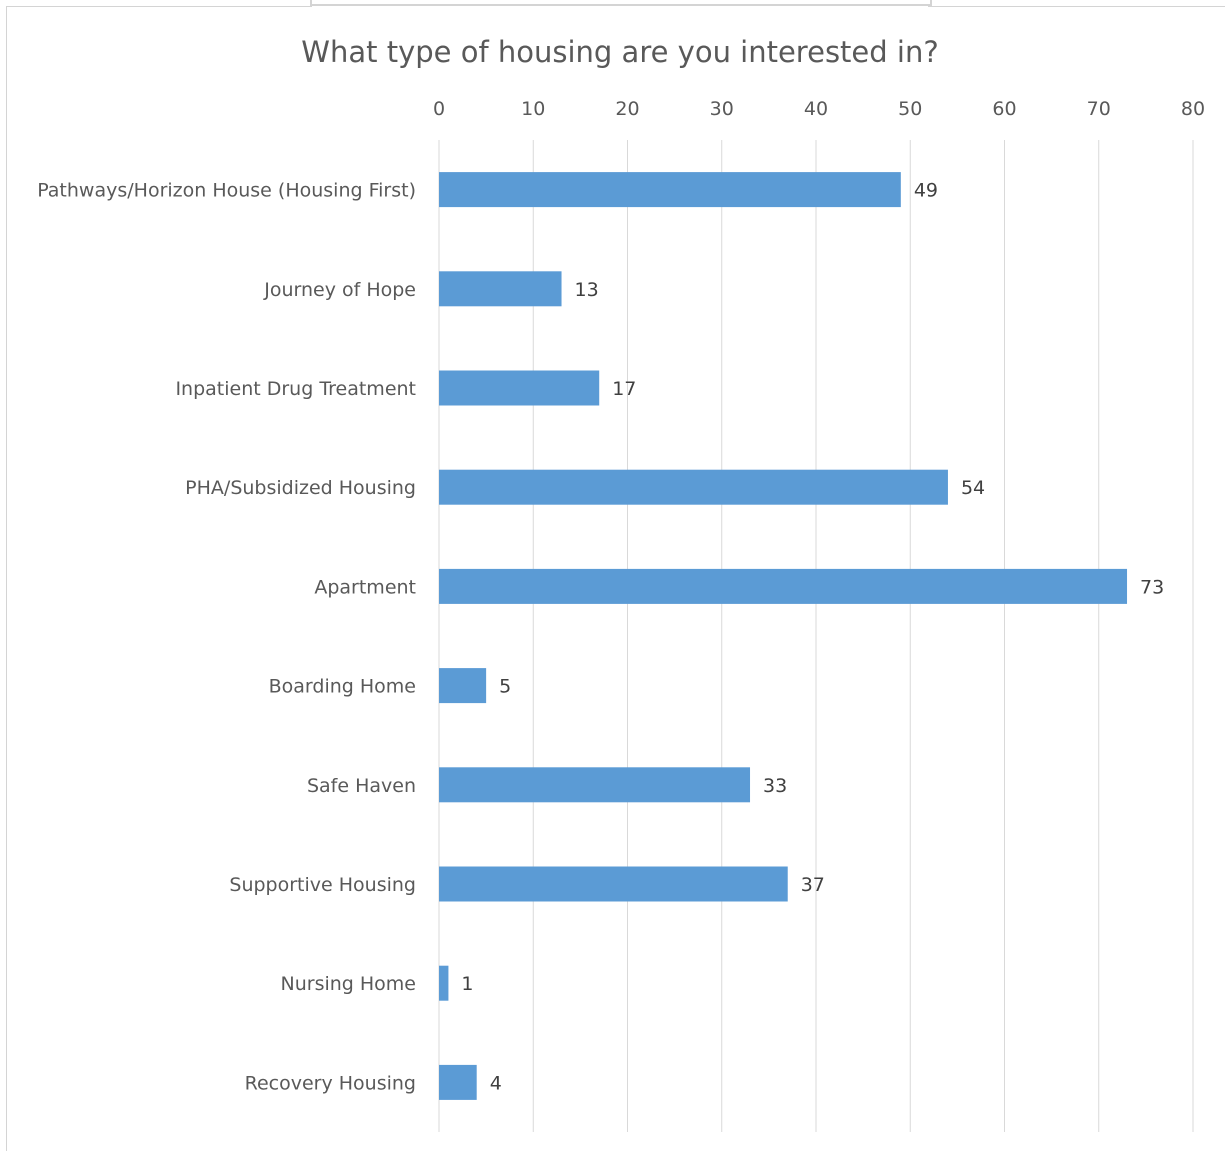 The height and width of the screenshot is (1151, 1225). Describe the element at coordinates (1099, 109) in the screenshot. I see `x-tick-label: 70` at that location.